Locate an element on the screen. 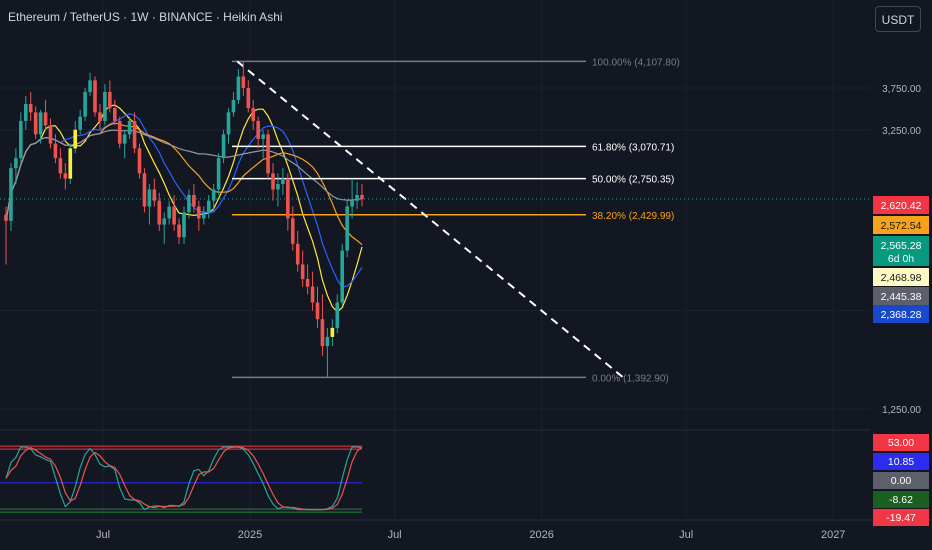  osc-label-2: 0.00 is located at coordinates (901, 480).